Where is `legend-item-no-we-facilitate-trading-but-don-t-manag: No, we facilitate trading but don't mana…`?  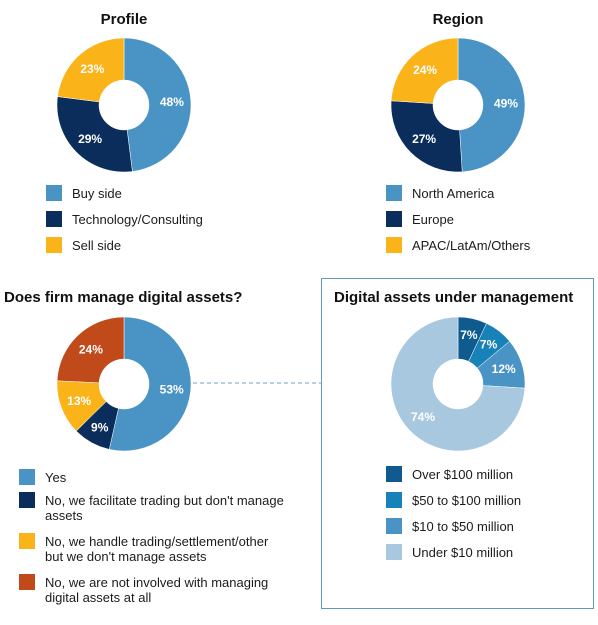 legend-item-no-we-facilitate-trading-but-don-t-manag: No, we facilitate trading but don't mana… is located at coordinates (154, 513).